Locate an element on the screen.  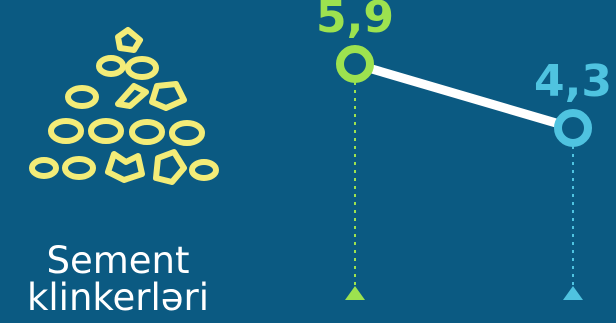
series-line is located at coordinates (464, 96).